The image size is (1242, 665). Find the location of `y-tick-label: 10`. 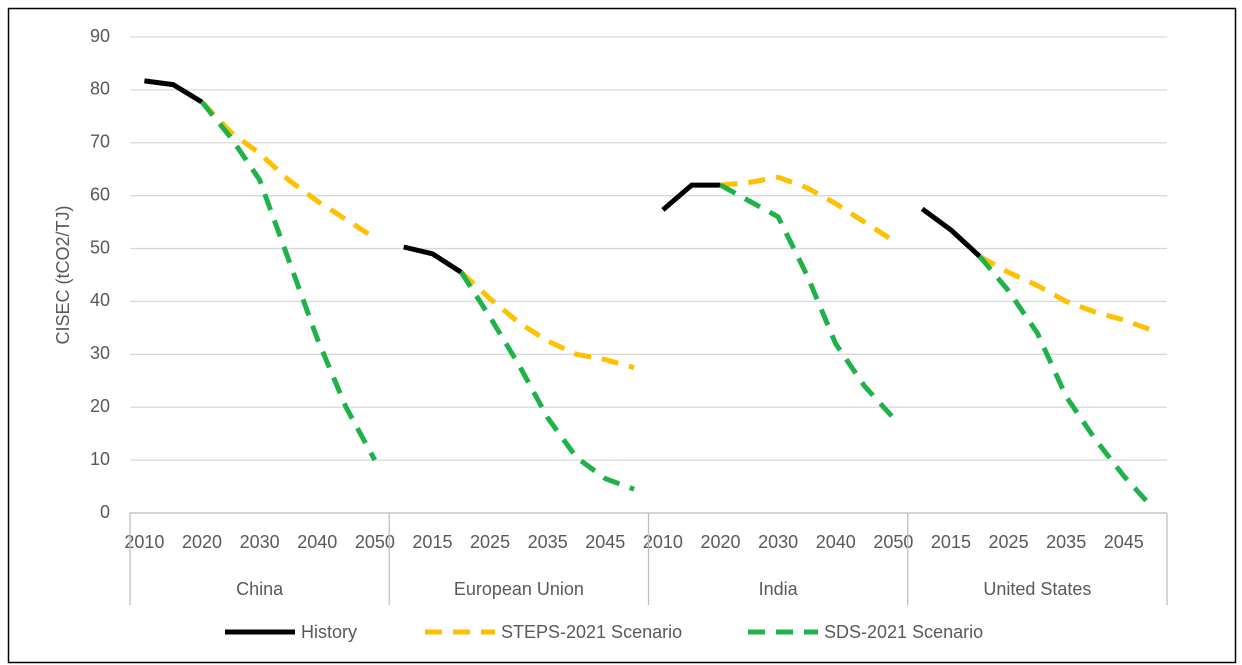

y-tick-label: 10 is located at coordinates (100, 459).